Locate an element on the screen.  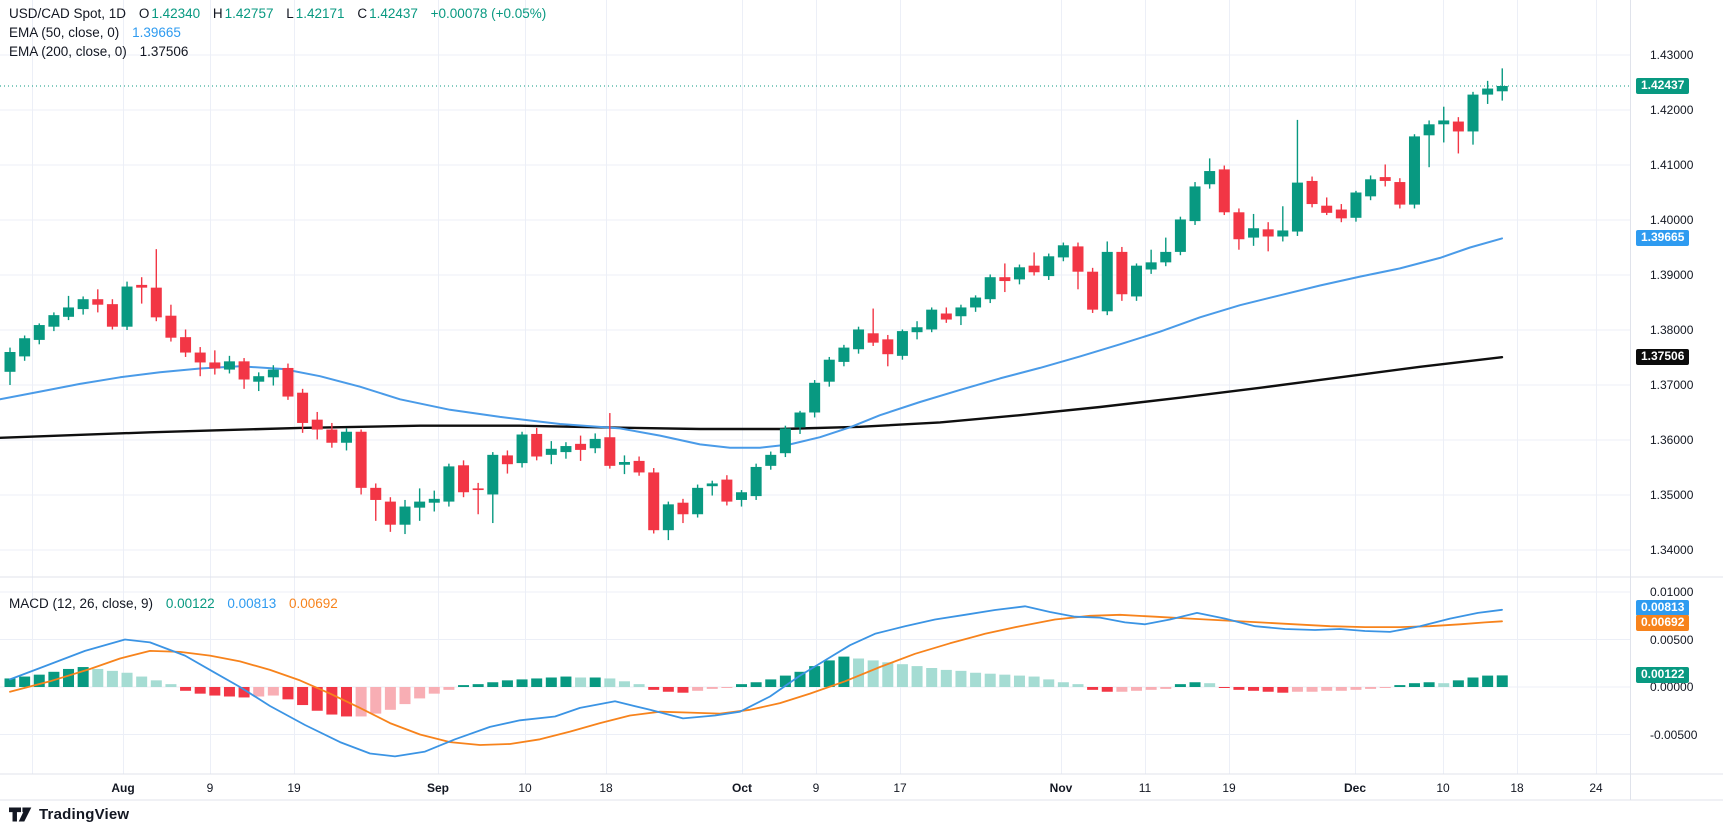
tradingview-logo-icon is located at coordinates (20, 814).